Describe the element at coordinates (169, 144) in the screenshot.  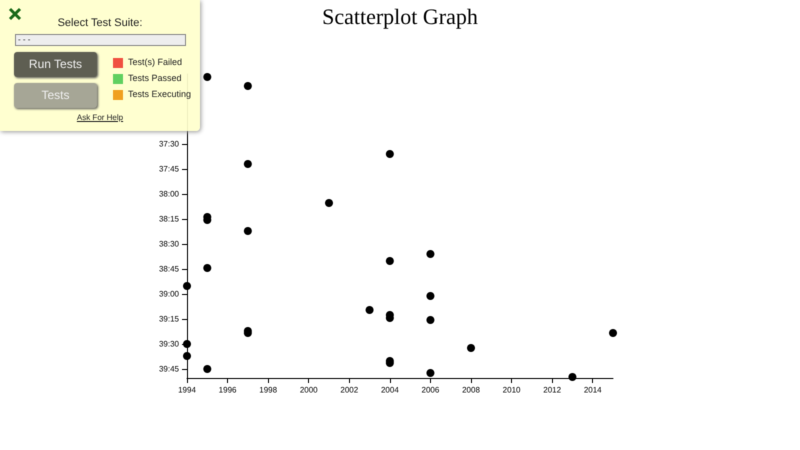
I see `y-tick-label: 37:30` at that location.